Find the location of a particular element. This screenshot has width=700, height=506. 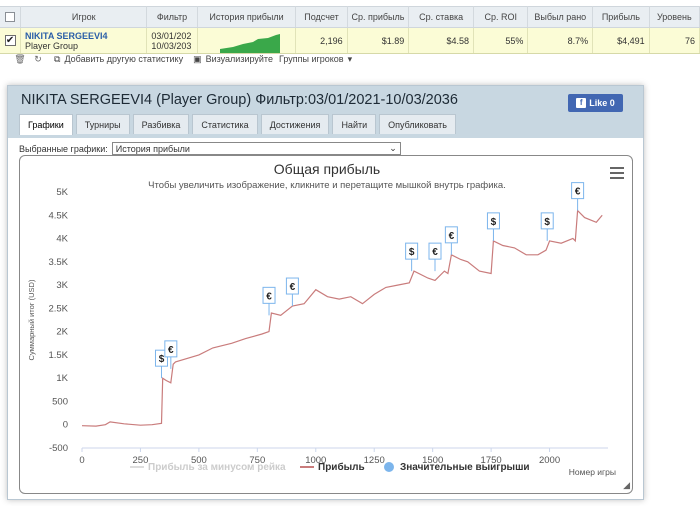

y-tick-label: 2.5K is located at coordinates (58, 308).